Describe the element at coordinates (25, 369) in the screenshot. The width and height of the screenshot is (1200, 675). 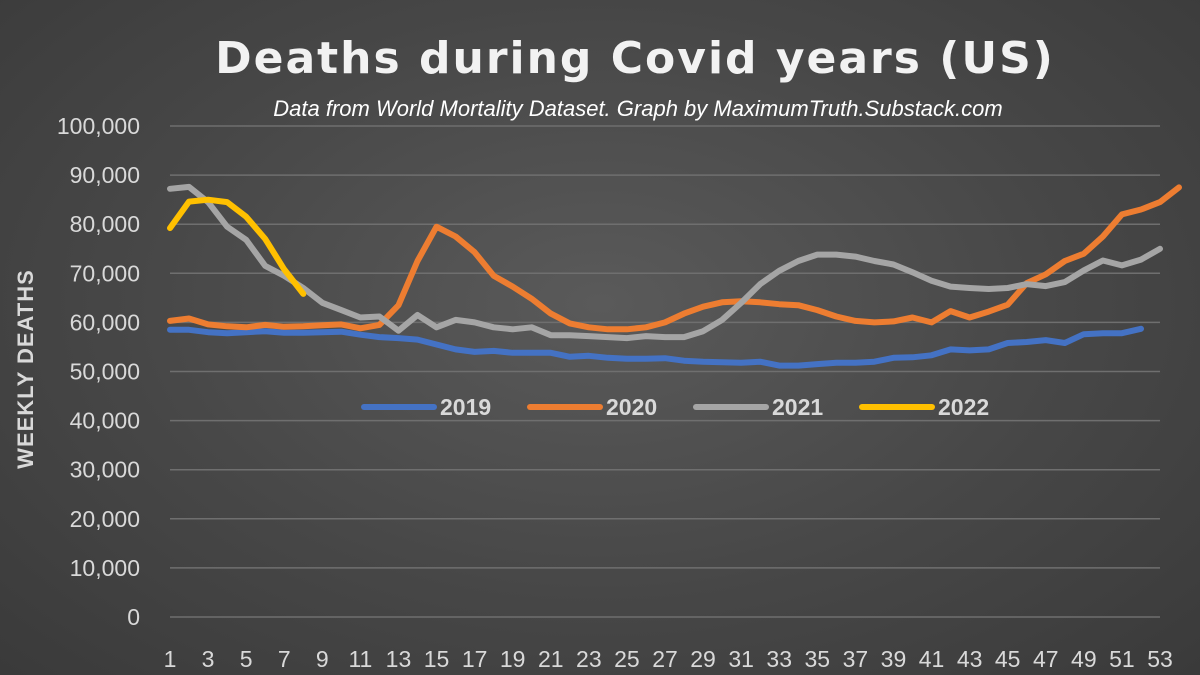
I see `y-axis-label: WEEKLY DEATHS` at that location.